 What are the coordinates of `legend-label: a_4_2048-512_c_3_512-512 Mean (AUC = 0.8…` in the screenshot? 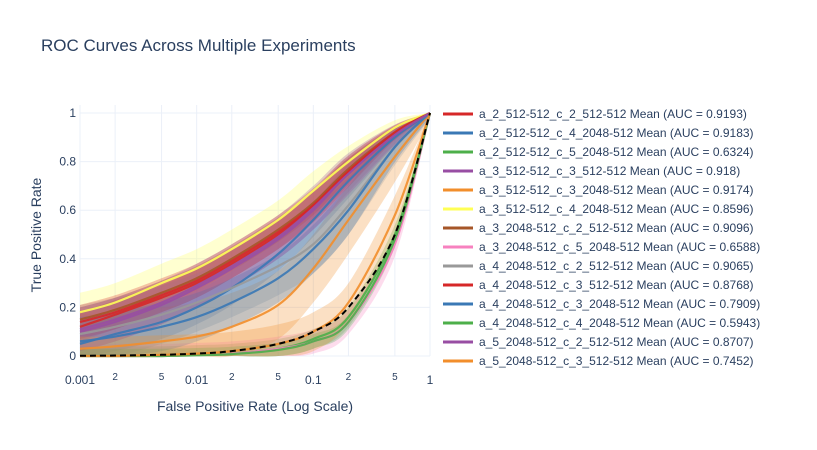 It's located at (616, 285).